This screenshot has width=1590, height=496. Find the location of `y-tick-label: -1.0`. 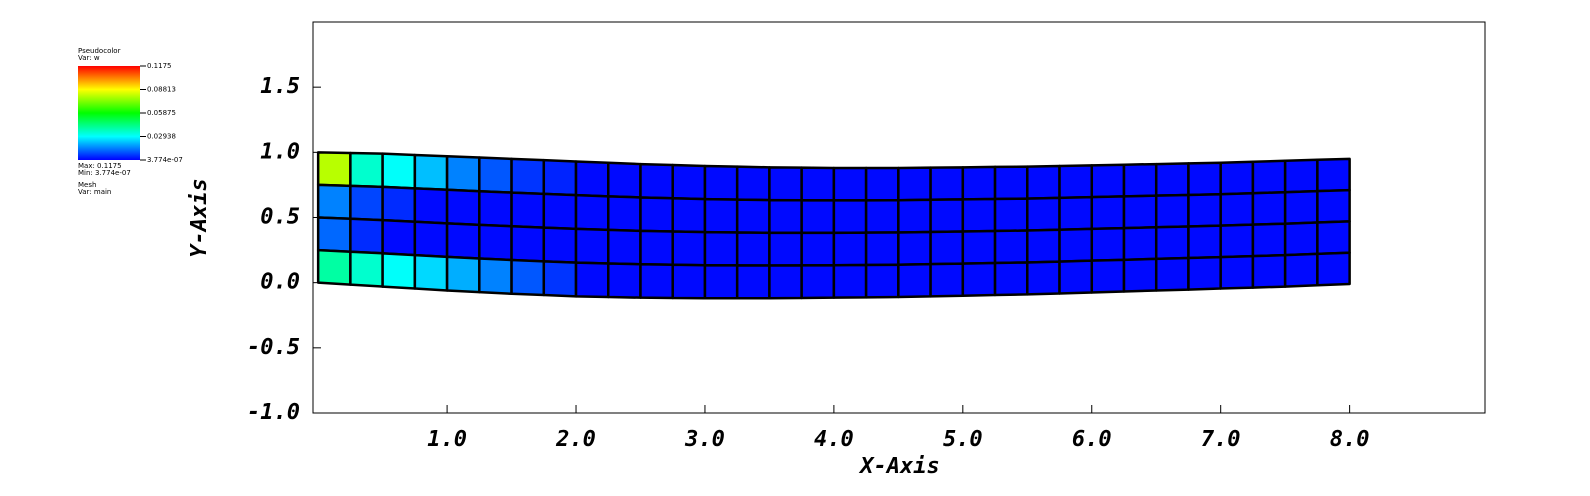

y-tick-label: -1.0 is located at coordinates (273, 412).